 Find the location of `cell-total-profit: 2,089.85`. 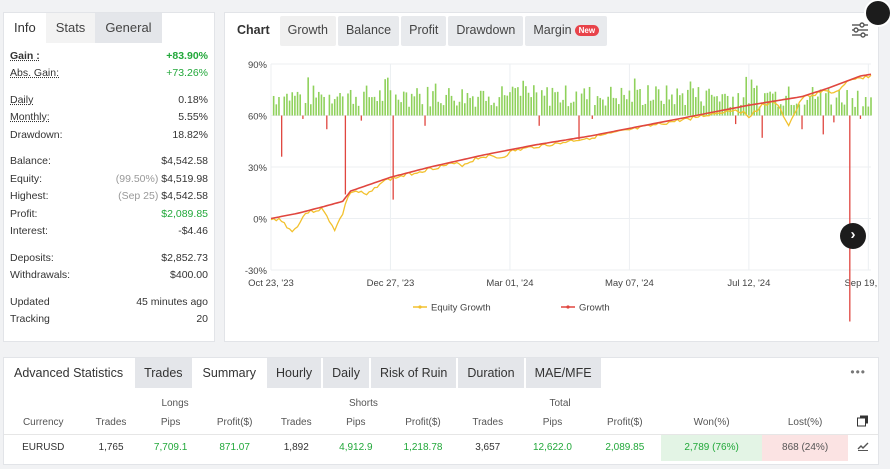

cell-total-profit: 2,089.85 is located at coordinates (624, 447).